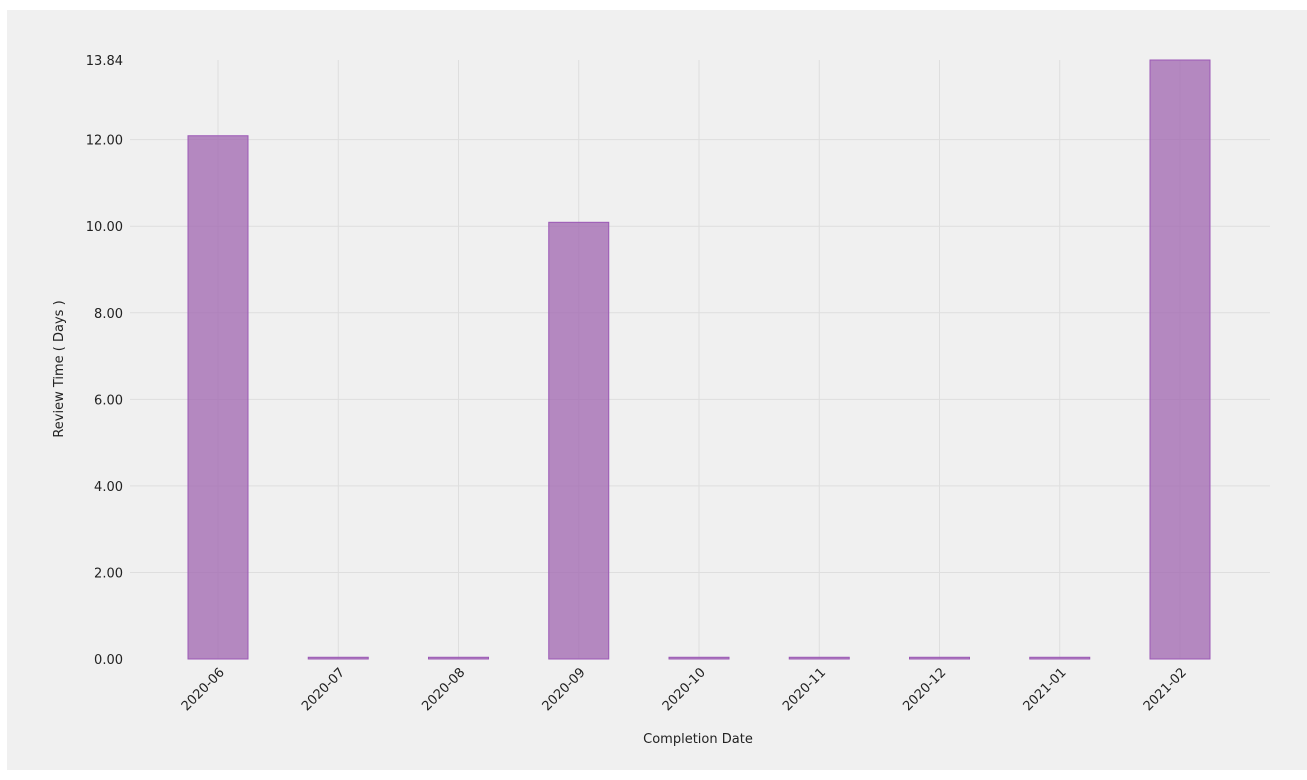 This screenshot has height=780, width=1307. I want to click on x-tick-label: 2020-06, so click(203, 689).